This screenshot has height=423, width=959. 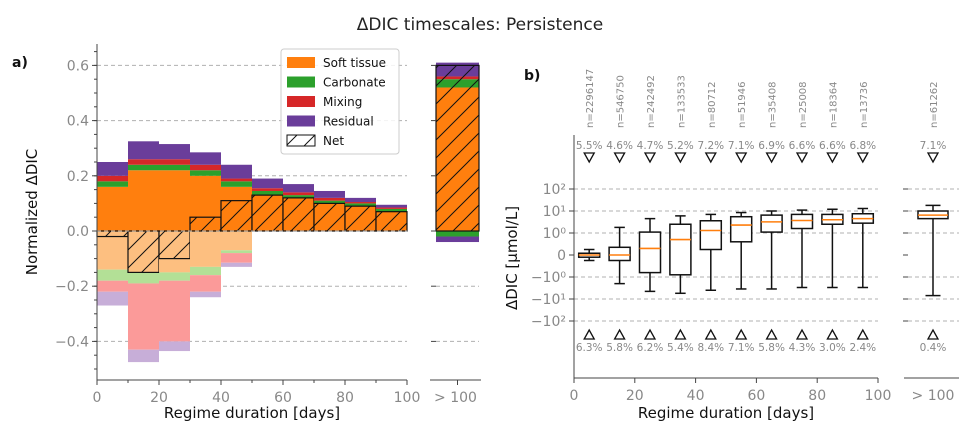 What do you see at coordinates (680, 146) in the screenshot?
I see `upper-outlier-pct: 5.2%` at bounding box center [680, 146].